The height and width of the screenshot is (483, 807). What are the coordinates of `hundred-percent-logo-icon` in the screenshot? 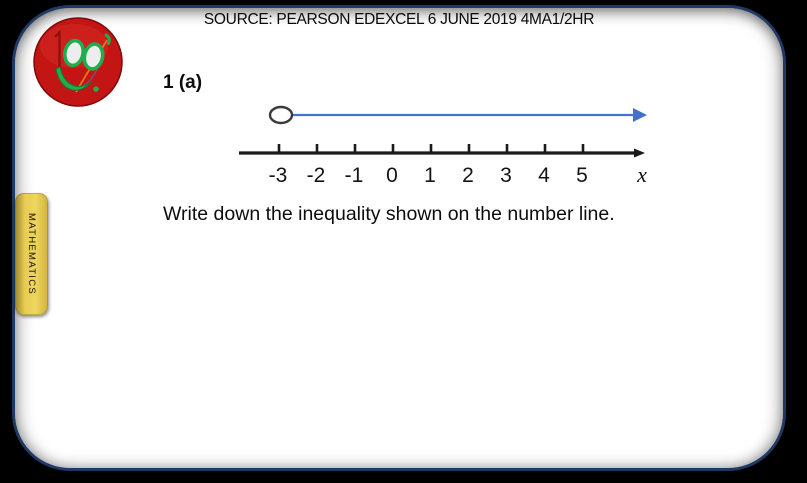 It's located at (78, 62).